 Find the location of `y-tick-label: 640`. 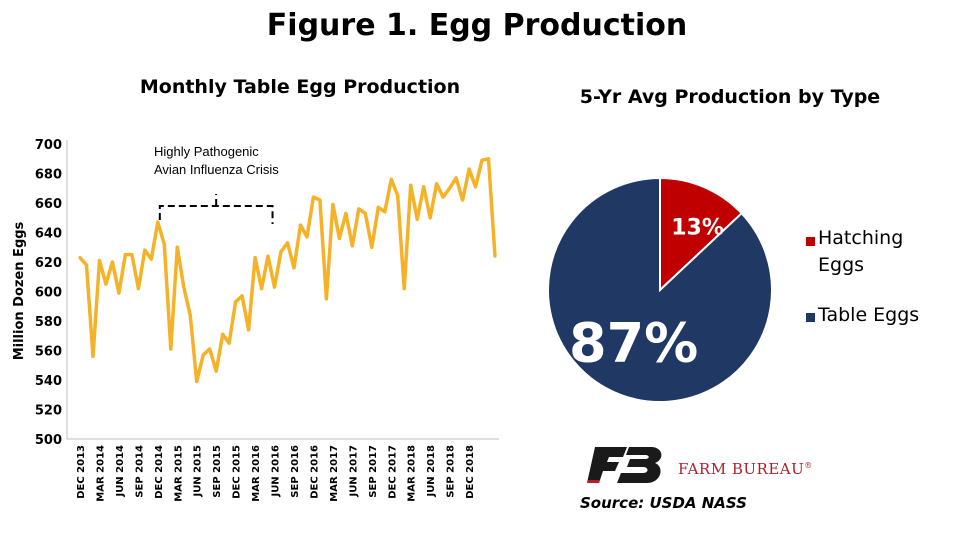

y-tick-label: 640 is located at coordinates (48, 234).